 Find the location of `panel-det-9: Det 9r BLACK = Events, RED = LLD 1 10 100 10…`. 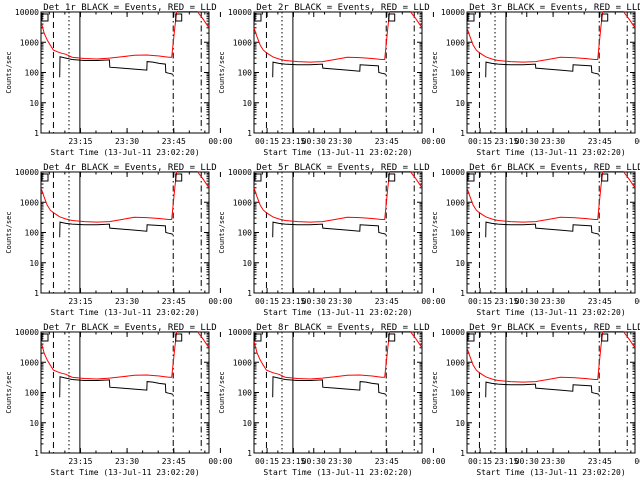

panel-det-9: Det 9r BLACK = Events, RED = LLD 1 10 100 10… is located at coordinates (535, 400).